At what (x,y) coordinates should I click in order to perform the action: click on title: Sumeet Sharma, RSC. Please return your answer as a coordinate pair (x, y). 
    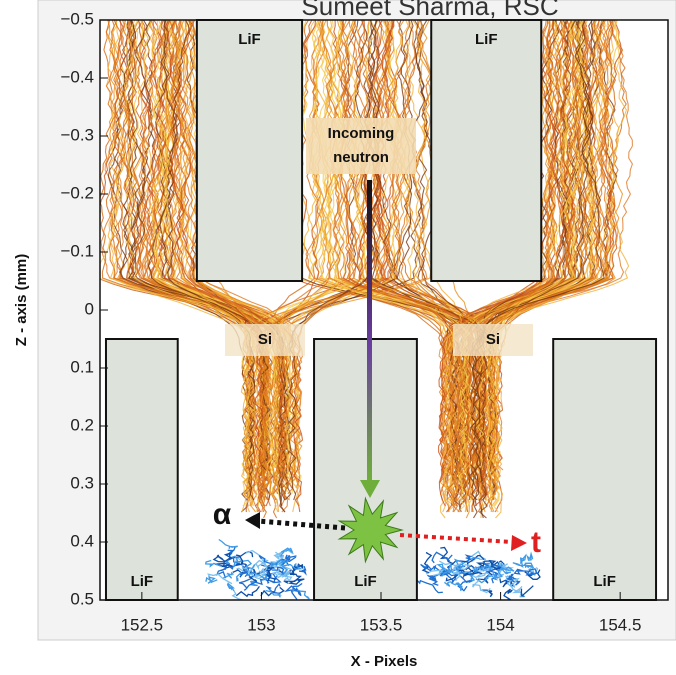
    Looking at the image, I should click on (429, 10).